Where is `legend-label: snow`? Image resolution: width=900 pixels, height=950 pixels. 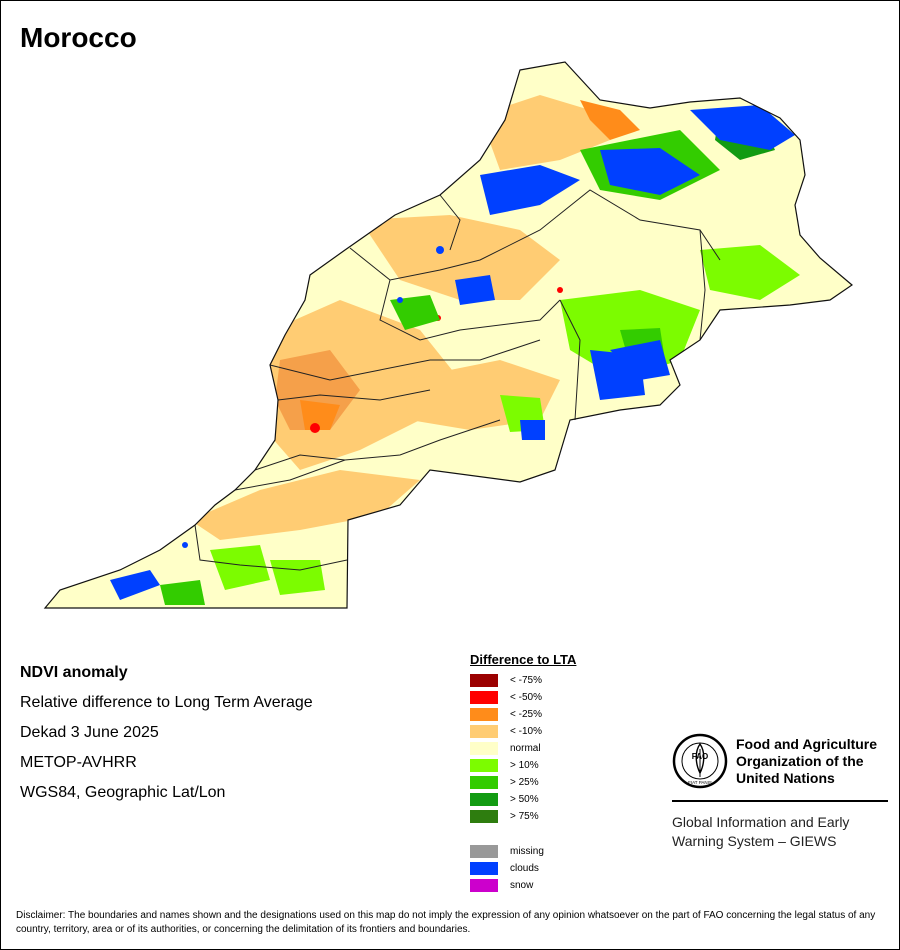
legend-label: snow is located at coordinates (522, 885).